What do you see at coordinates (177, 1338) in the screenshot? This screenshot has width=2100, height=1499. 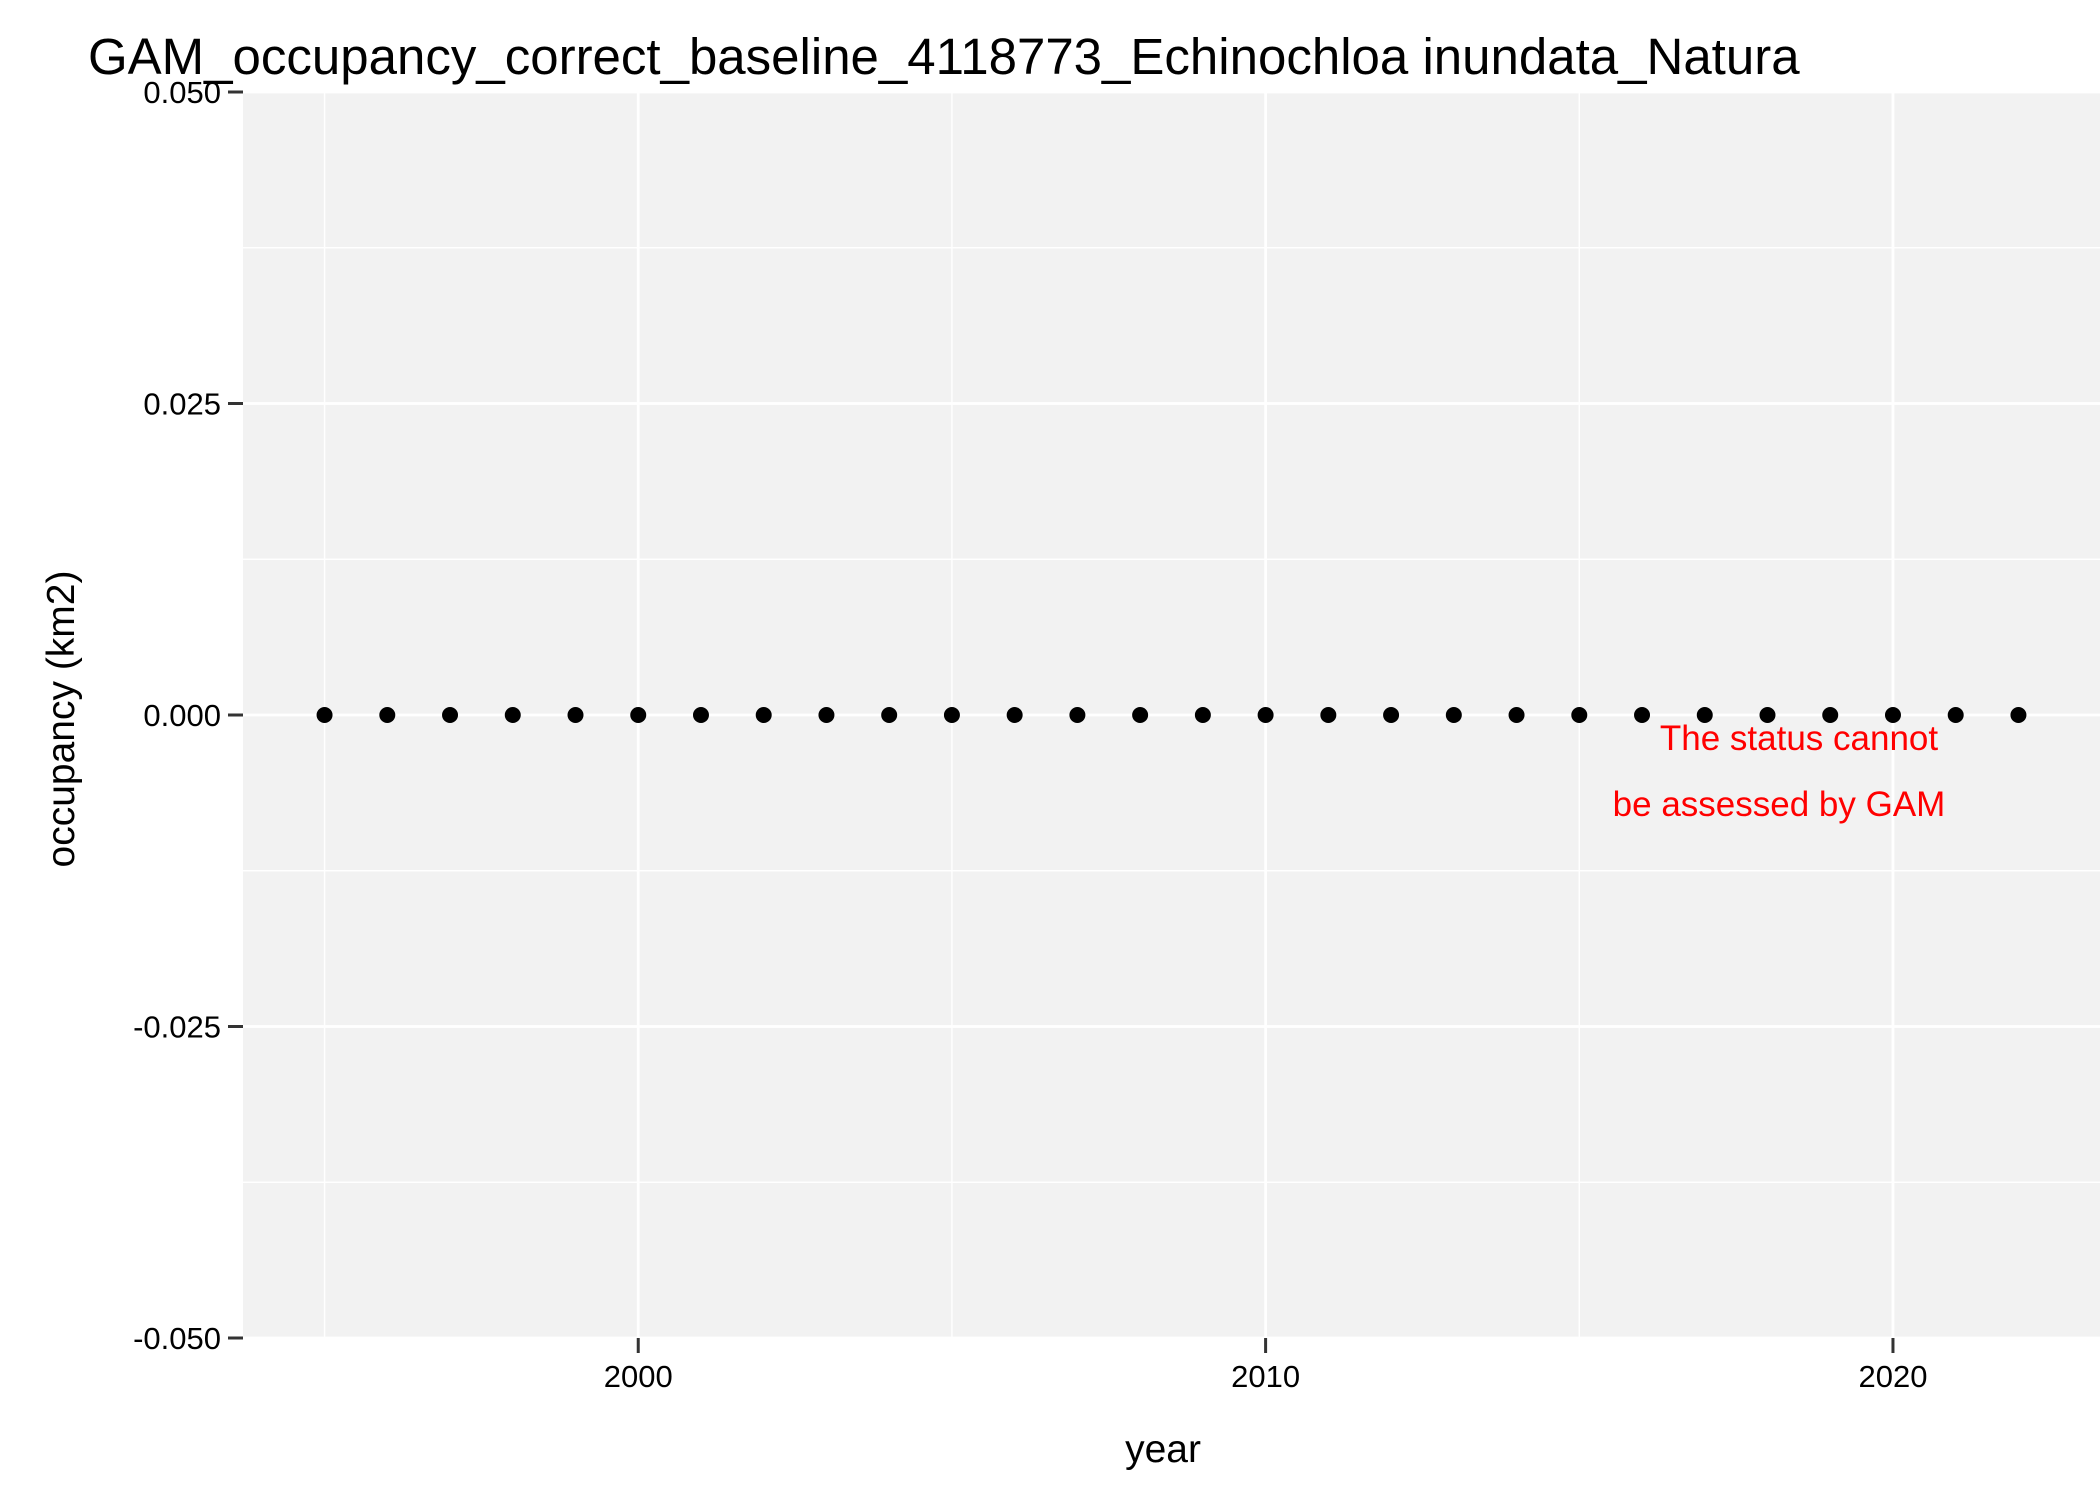 I see `y-tick-label: -0.050` at bounding box center [177, 1338].